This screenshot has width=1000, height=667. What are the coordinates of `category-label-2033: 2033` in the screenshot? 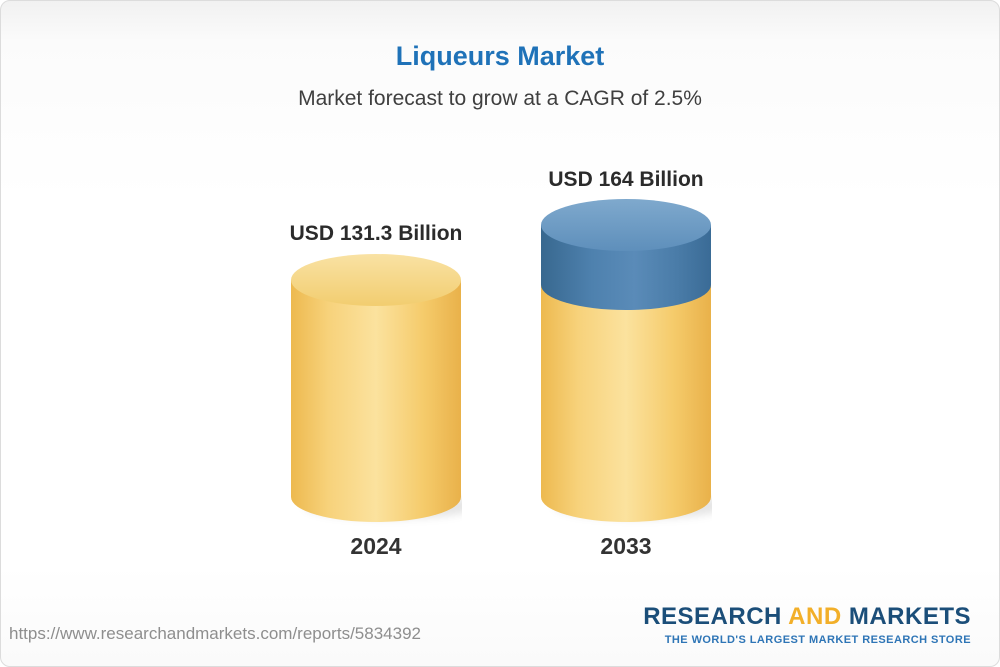 It's located at (626, 546).